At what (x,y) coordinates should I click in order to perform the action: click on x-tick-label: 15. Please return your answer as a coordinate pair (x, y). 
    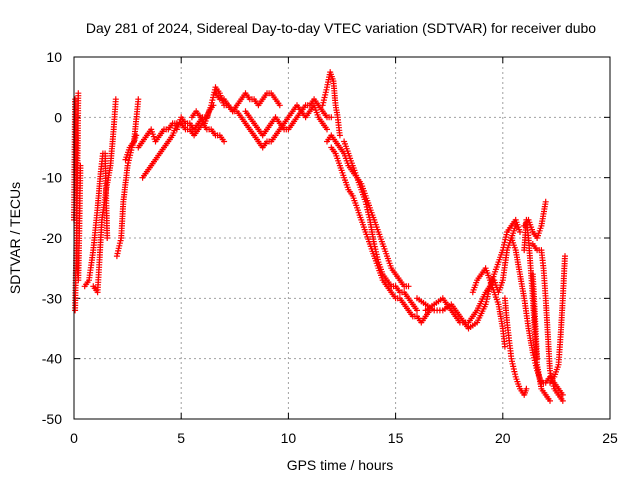
    Looking at the image, I should click on (396, 438).